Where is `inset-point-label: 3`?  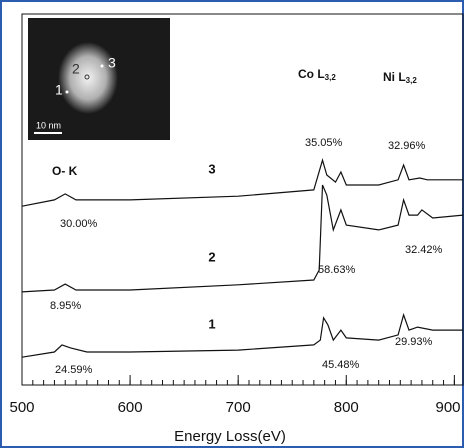 inset-point-label: 3 is located at coordinates (112, 63).